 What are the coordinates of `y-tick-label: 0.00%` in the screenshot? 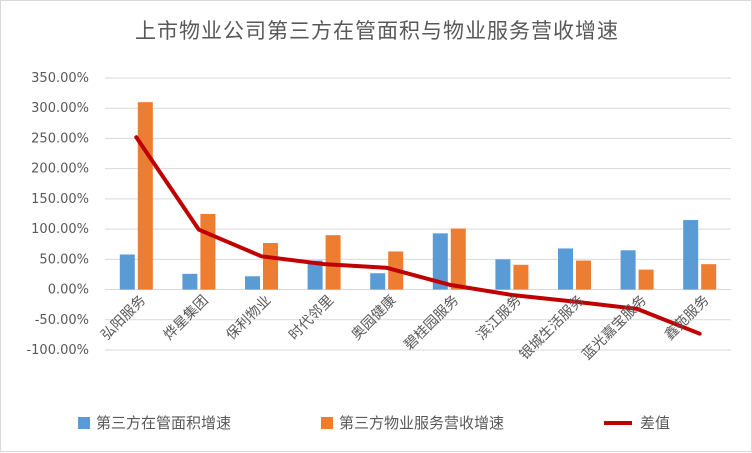 It's located at (68, 290).